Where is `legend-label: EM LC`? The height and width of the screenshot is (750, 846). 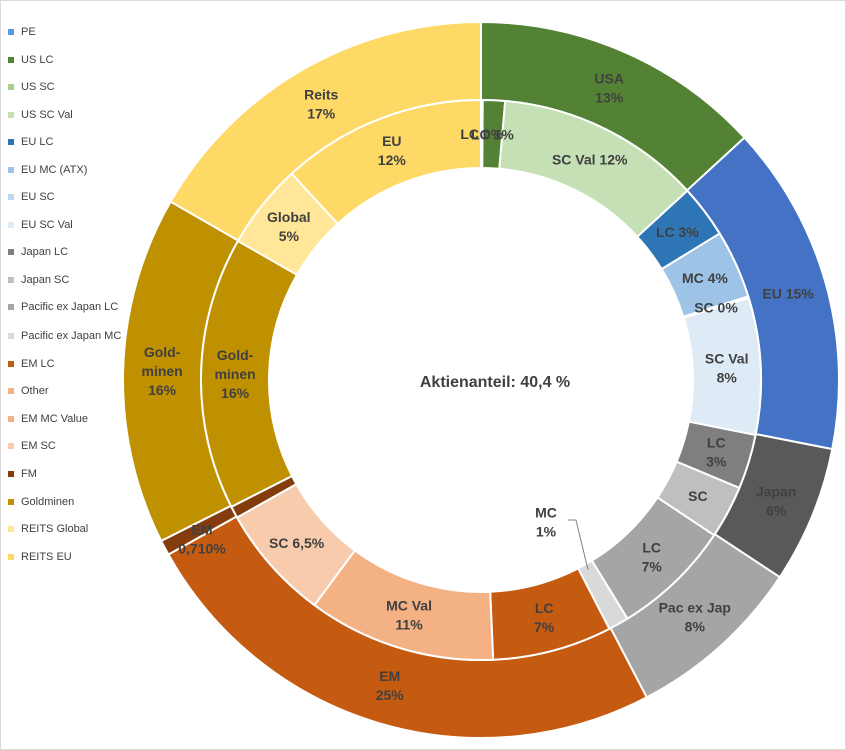 legend-label: EM LC is located at coordinates (38, 364).